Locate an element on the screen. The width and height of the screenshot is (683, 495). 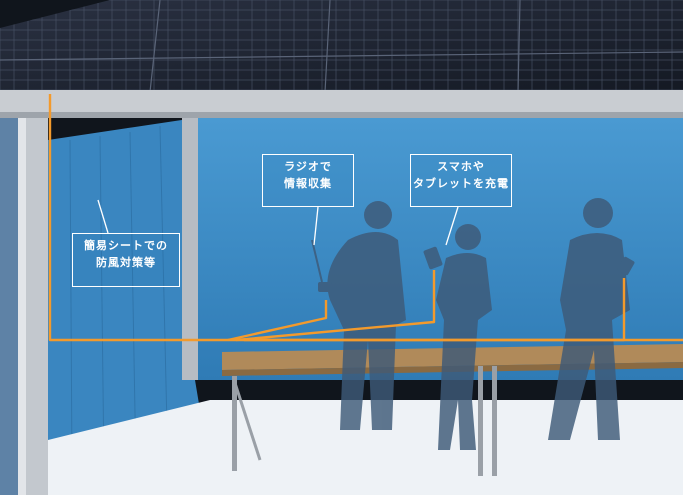
charging-callout-line2: タブレットを充電 is located at coordinates (461, 183).